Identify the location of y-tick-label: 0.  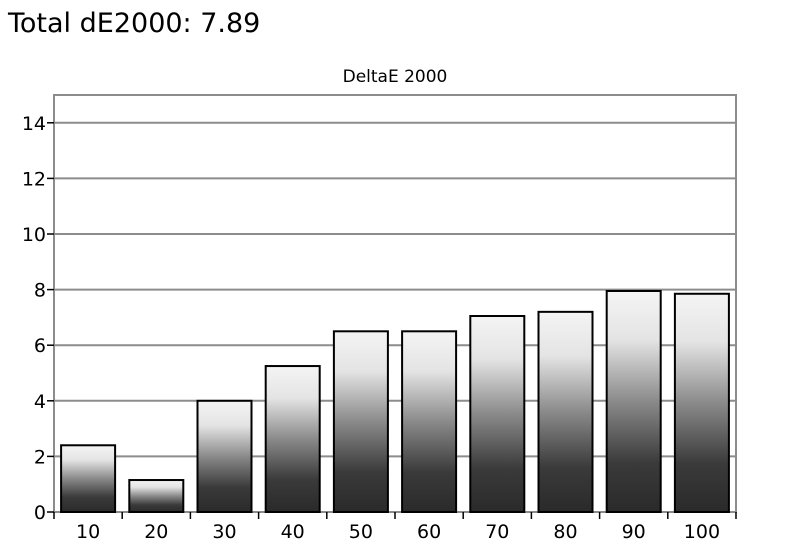
(40, 513).